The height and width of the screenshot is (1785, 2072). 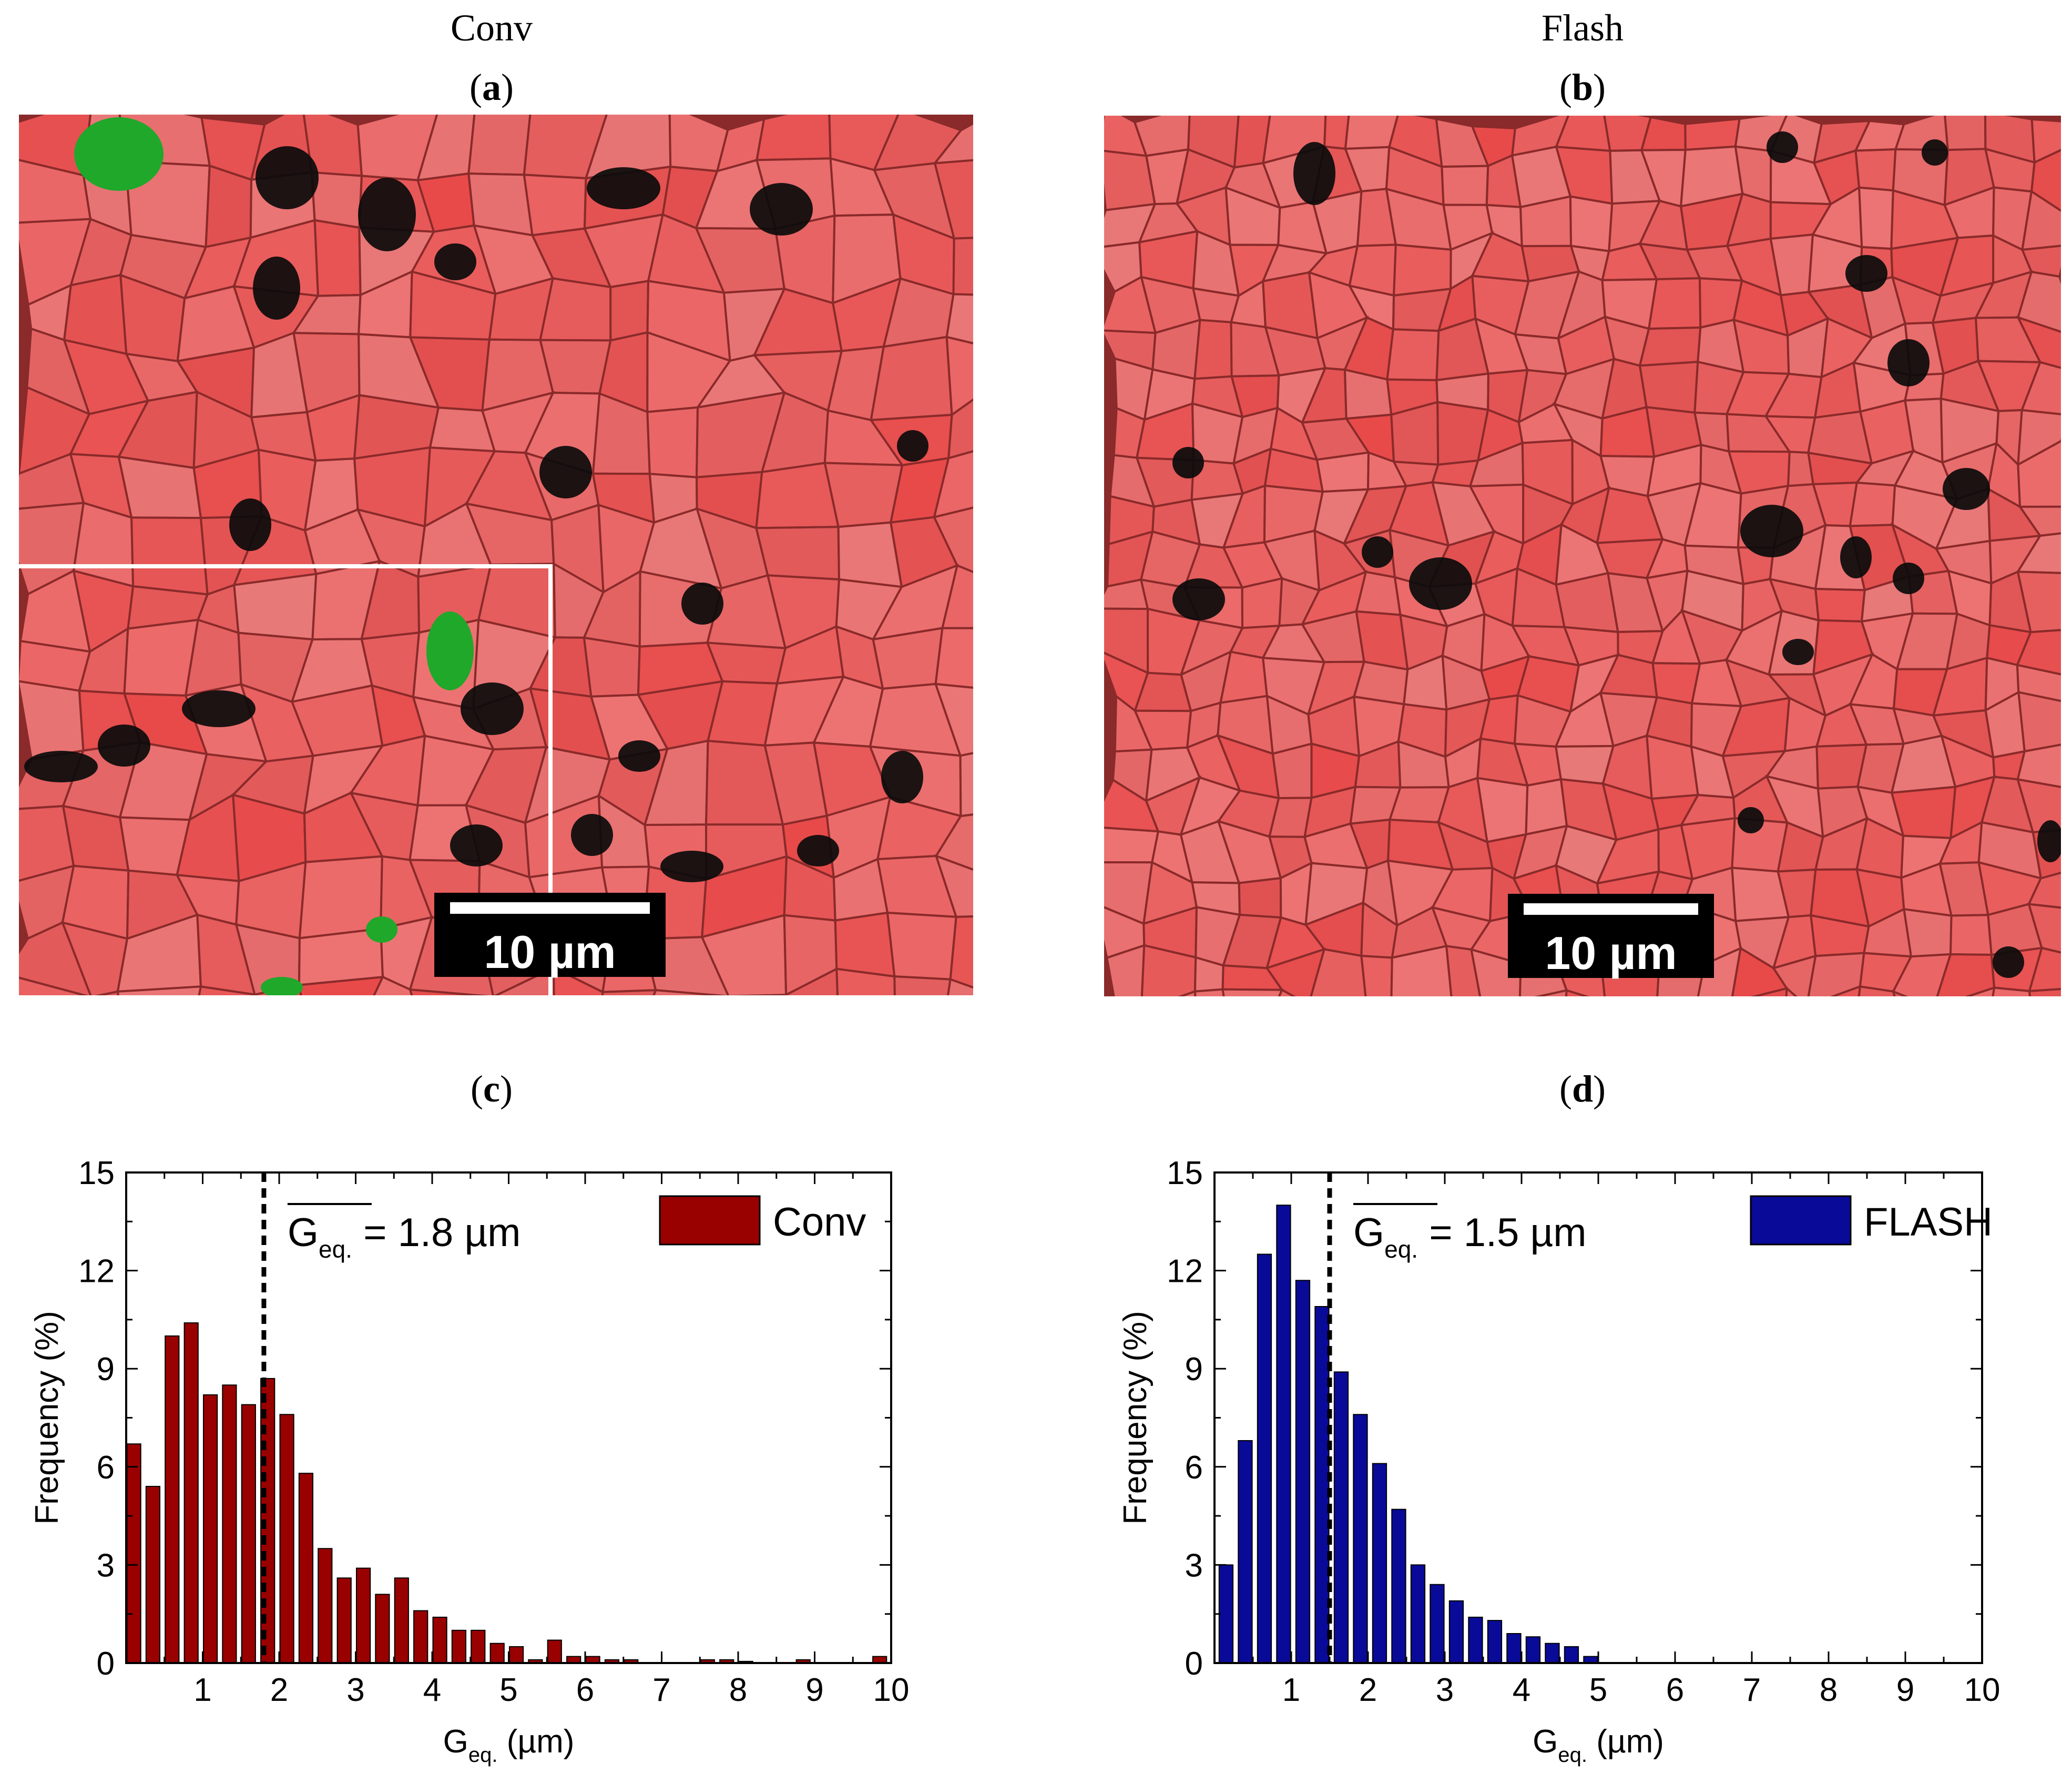 I want to click on scale-bar-a: 10 µm, so click(x=550, y=935).